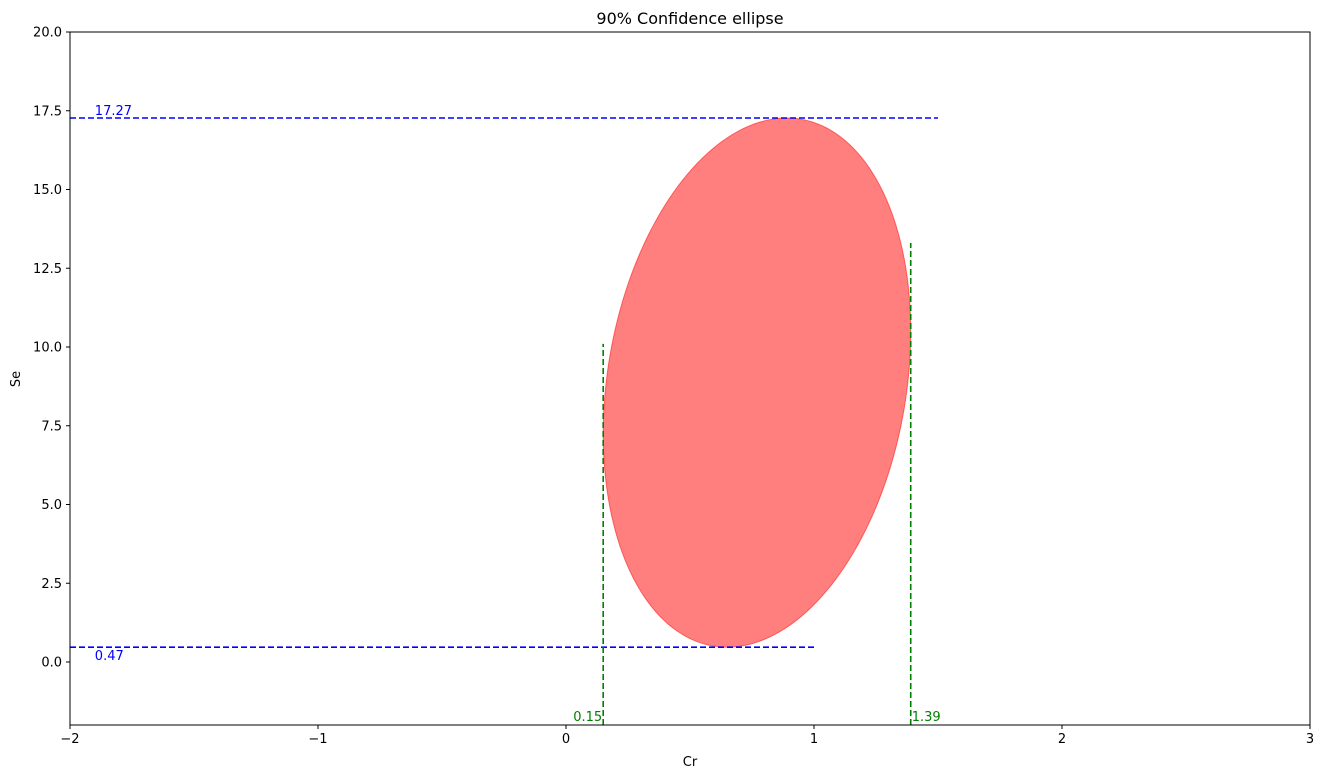 This screenshot has height=778, width=1324. I want to click on y-axis-label: Se, so click(16, 379).